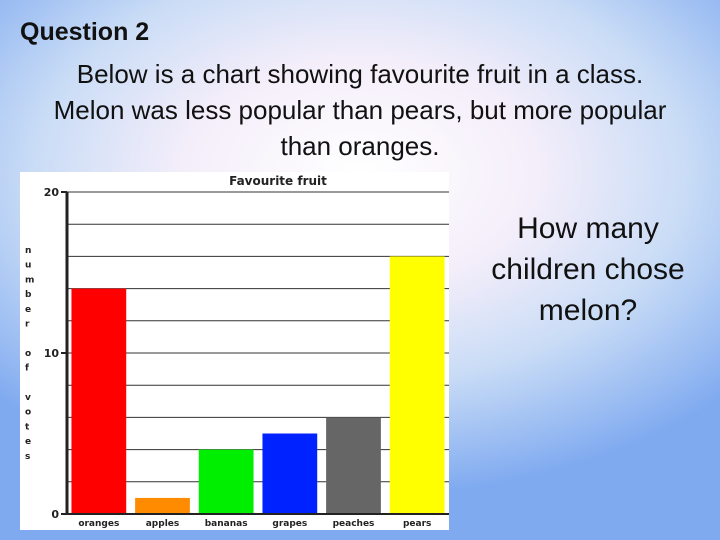  Describe the element at coordinates (28, 398) in the screenshot. I see `y-axis-label-letter: v` at that location.